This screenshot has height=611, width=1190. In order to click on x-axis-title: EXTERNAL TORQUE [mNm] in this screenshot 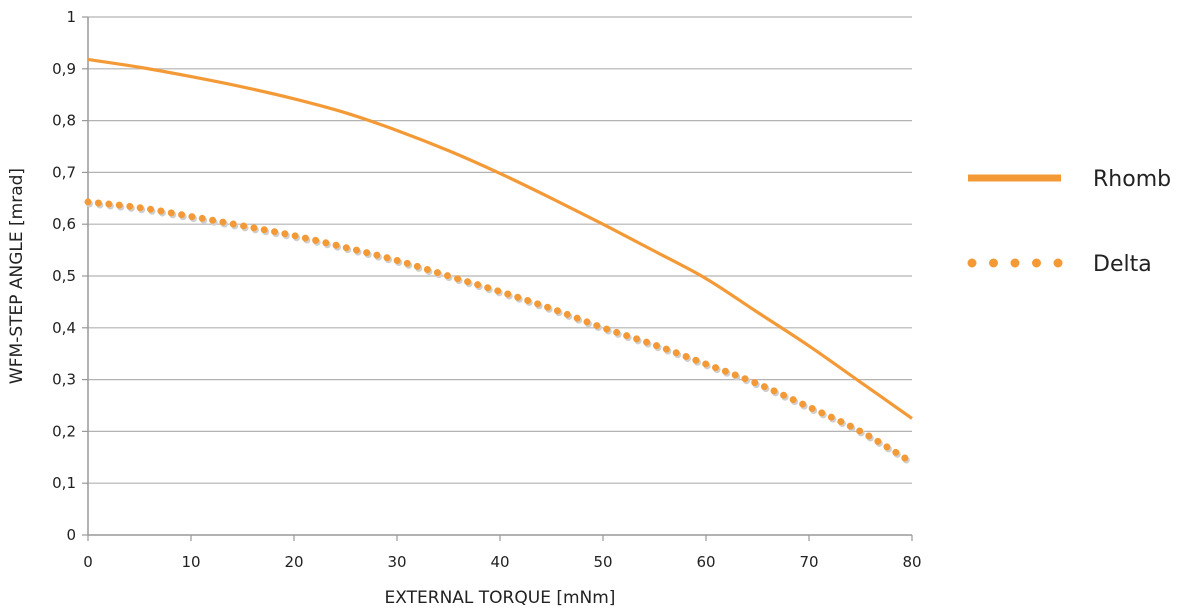, I will do `click(500, 598)`.